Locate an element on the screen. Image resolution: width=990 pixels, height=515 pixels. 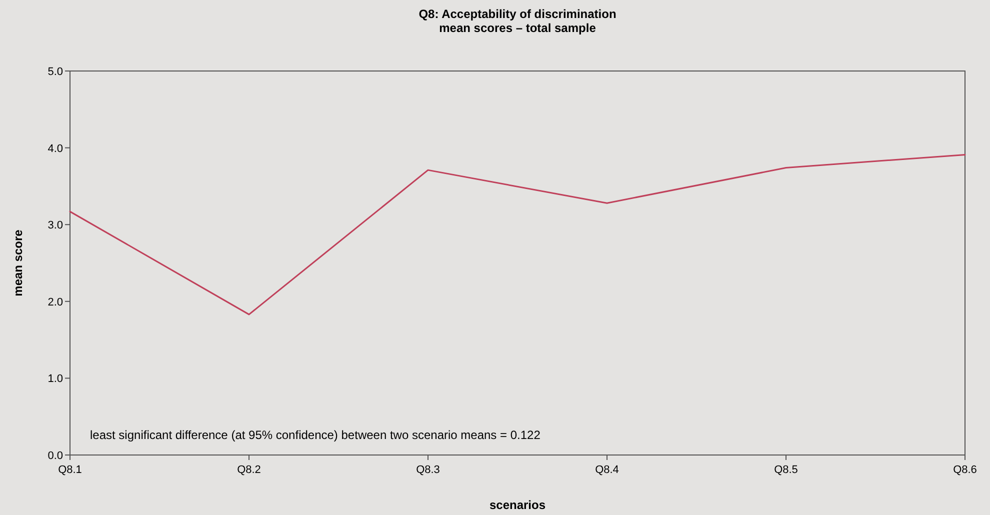
x-tick-label: Q8.3 is located at coordinates (428, 470).